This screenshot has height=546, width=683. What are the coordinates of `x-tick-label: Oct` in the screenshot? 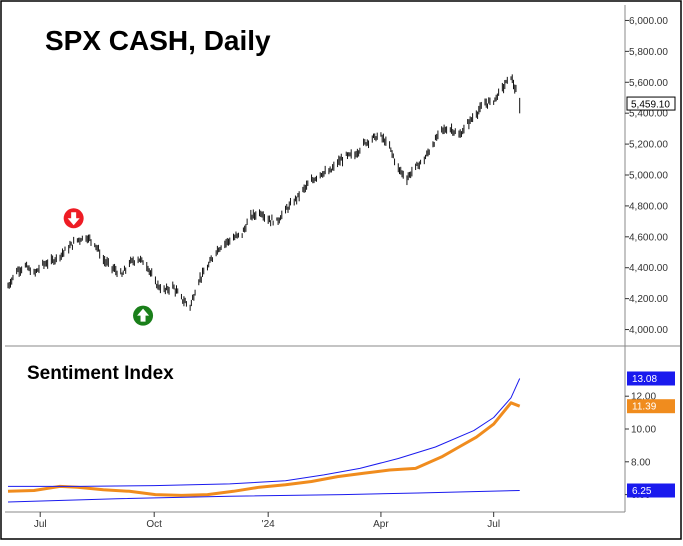 It's located at (154, 524).